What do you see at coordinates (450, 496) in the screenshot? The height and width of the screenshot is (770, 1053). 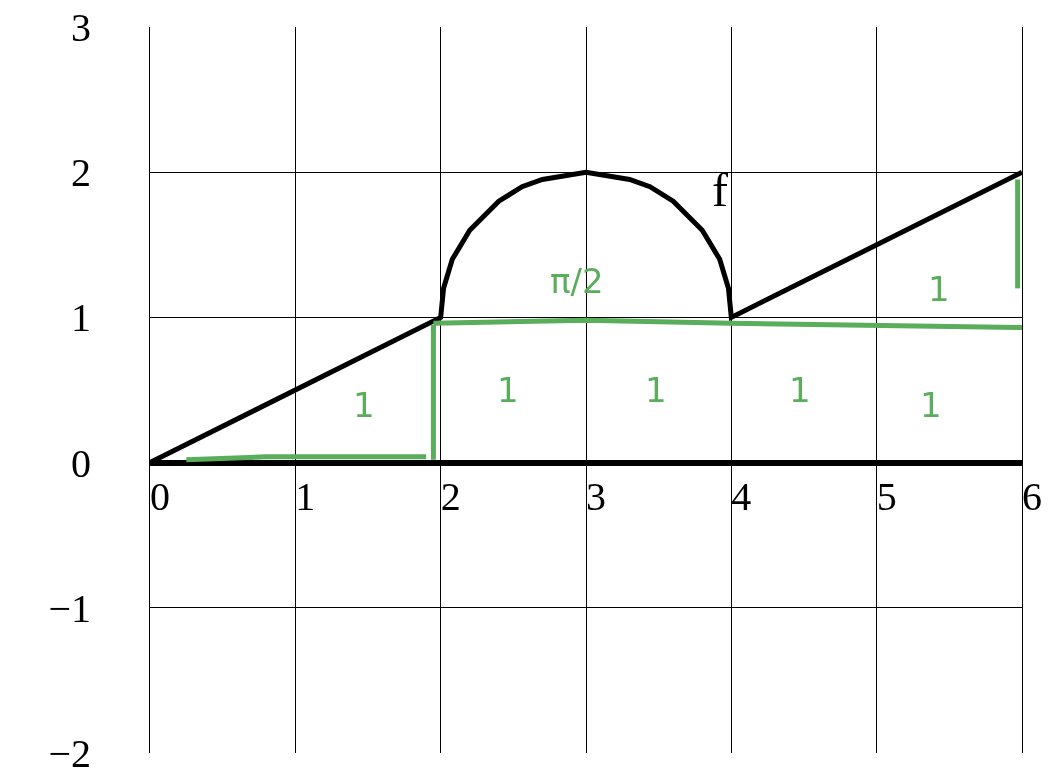 I see `x-tick-label: 2` at bounding box center [450, 496].